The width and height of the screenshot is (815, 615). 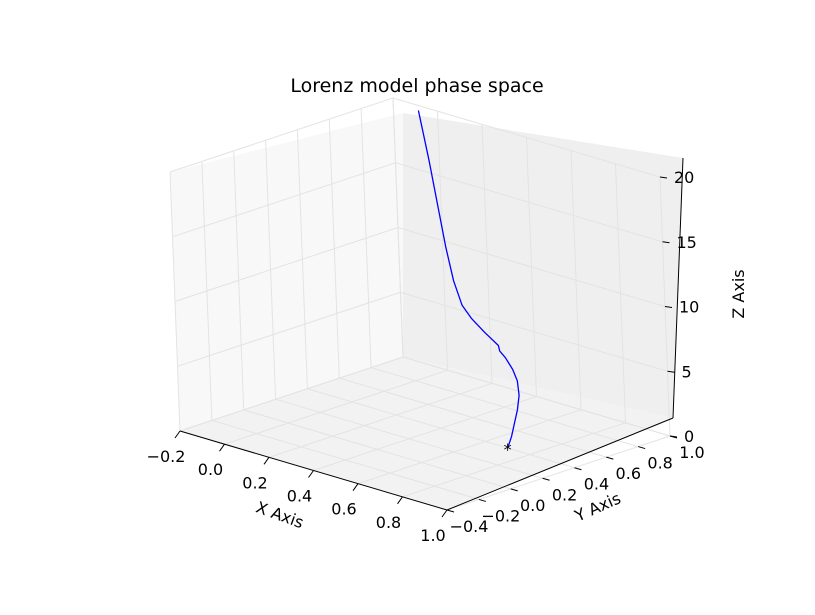 What do you see at coordinates (659, 463) in the screenshot?
I see `y-tick-label: 0.8` at bounding box center [659, 463].